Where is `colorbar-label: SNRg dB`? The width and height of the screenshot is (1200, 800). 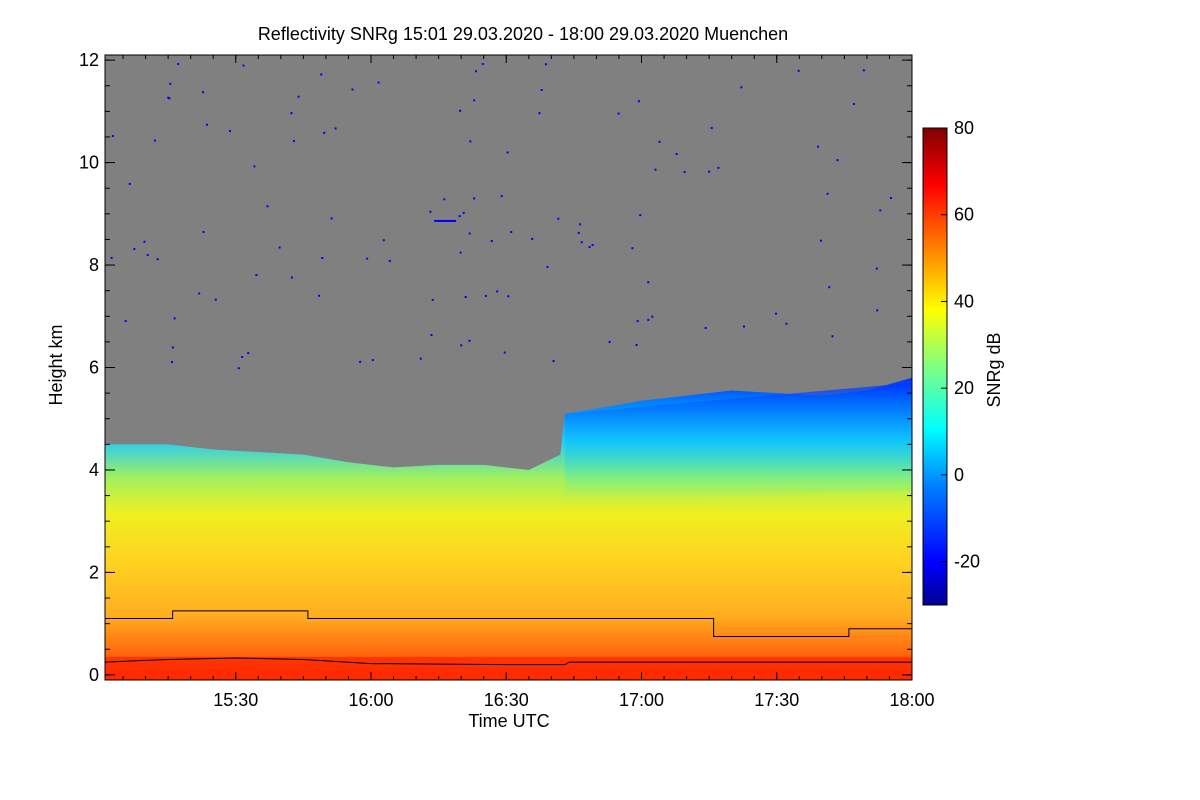 colorbar-label: SNRg dB is located at coordinates (994, 369).